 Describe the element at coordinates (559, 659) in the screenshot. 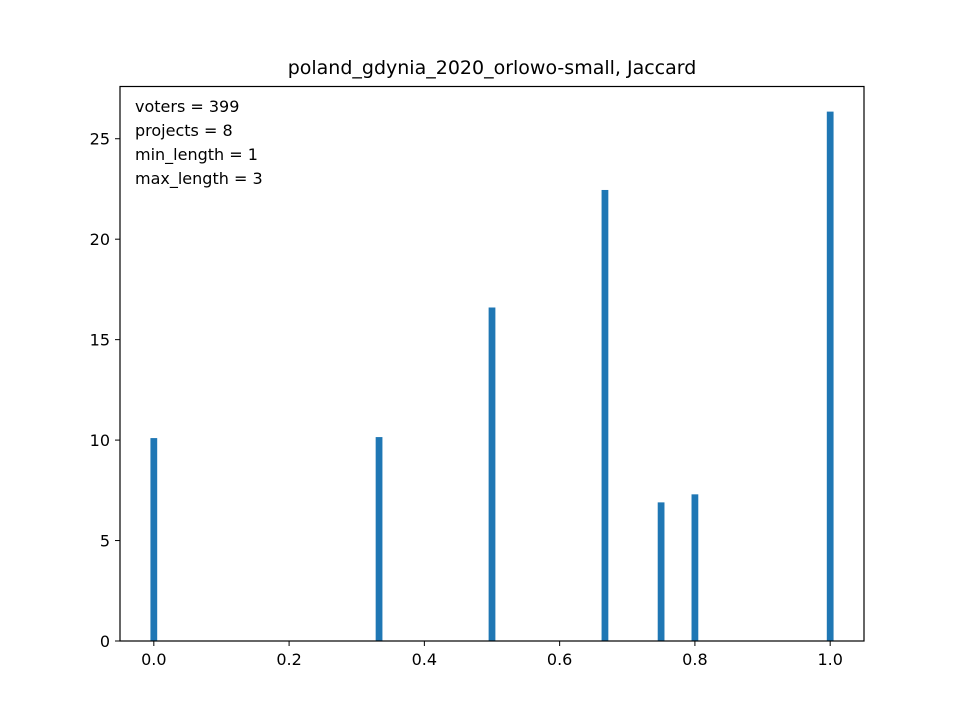

I see `x-tick-label: 0.6` at that location.